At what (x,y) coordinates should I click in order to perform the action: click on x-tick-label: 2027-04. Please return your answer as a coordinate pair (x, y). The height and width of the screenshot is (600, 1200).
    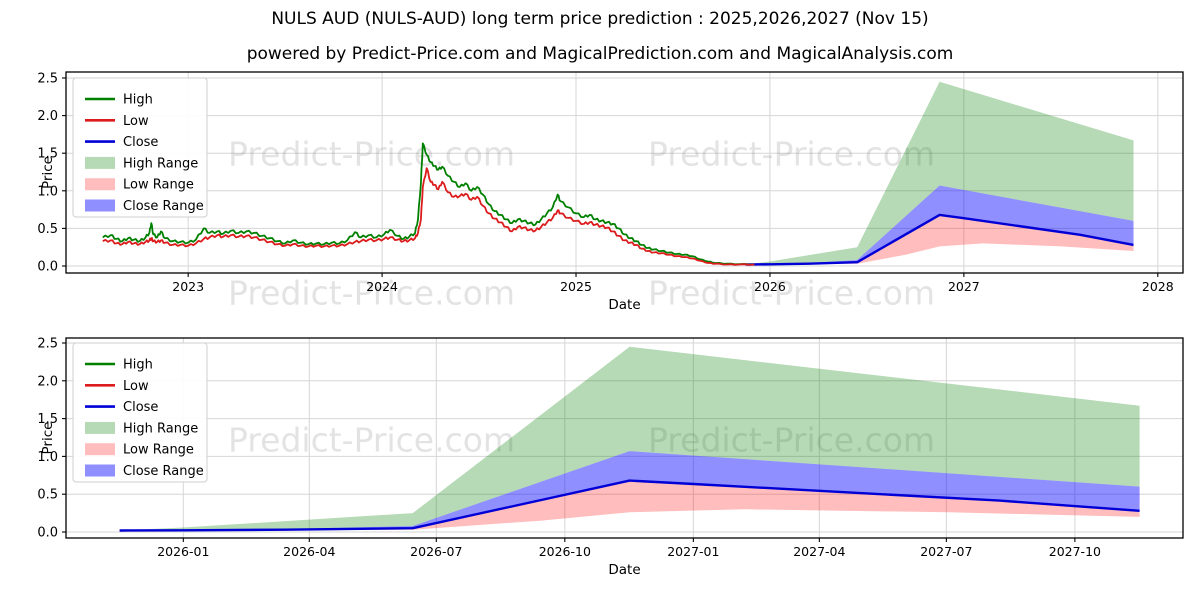
    Looking at the image, I should click on (819, 551).